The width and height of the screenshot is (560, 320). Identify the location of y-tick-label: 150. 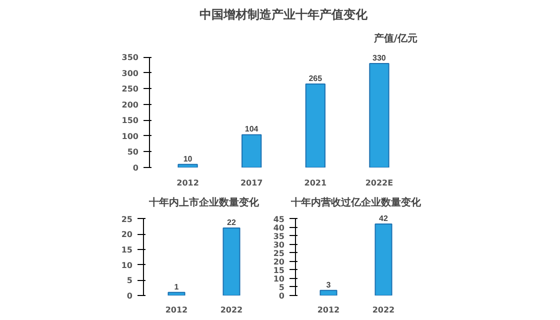
(130, 121).